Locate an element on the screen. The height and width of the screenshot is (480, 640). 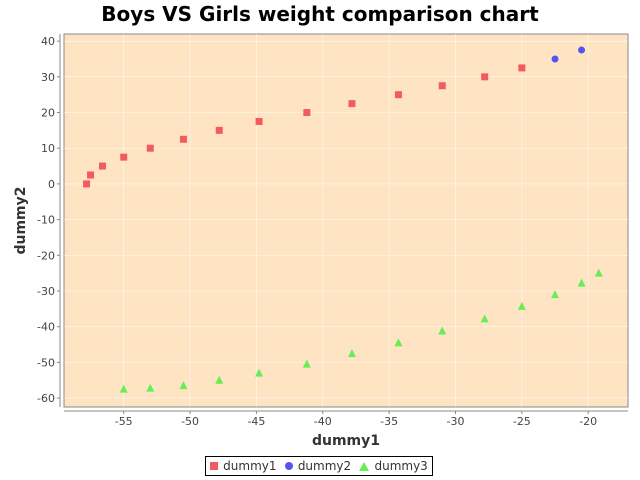
y-tick-label: -40 is located at coordinates (46, 327).